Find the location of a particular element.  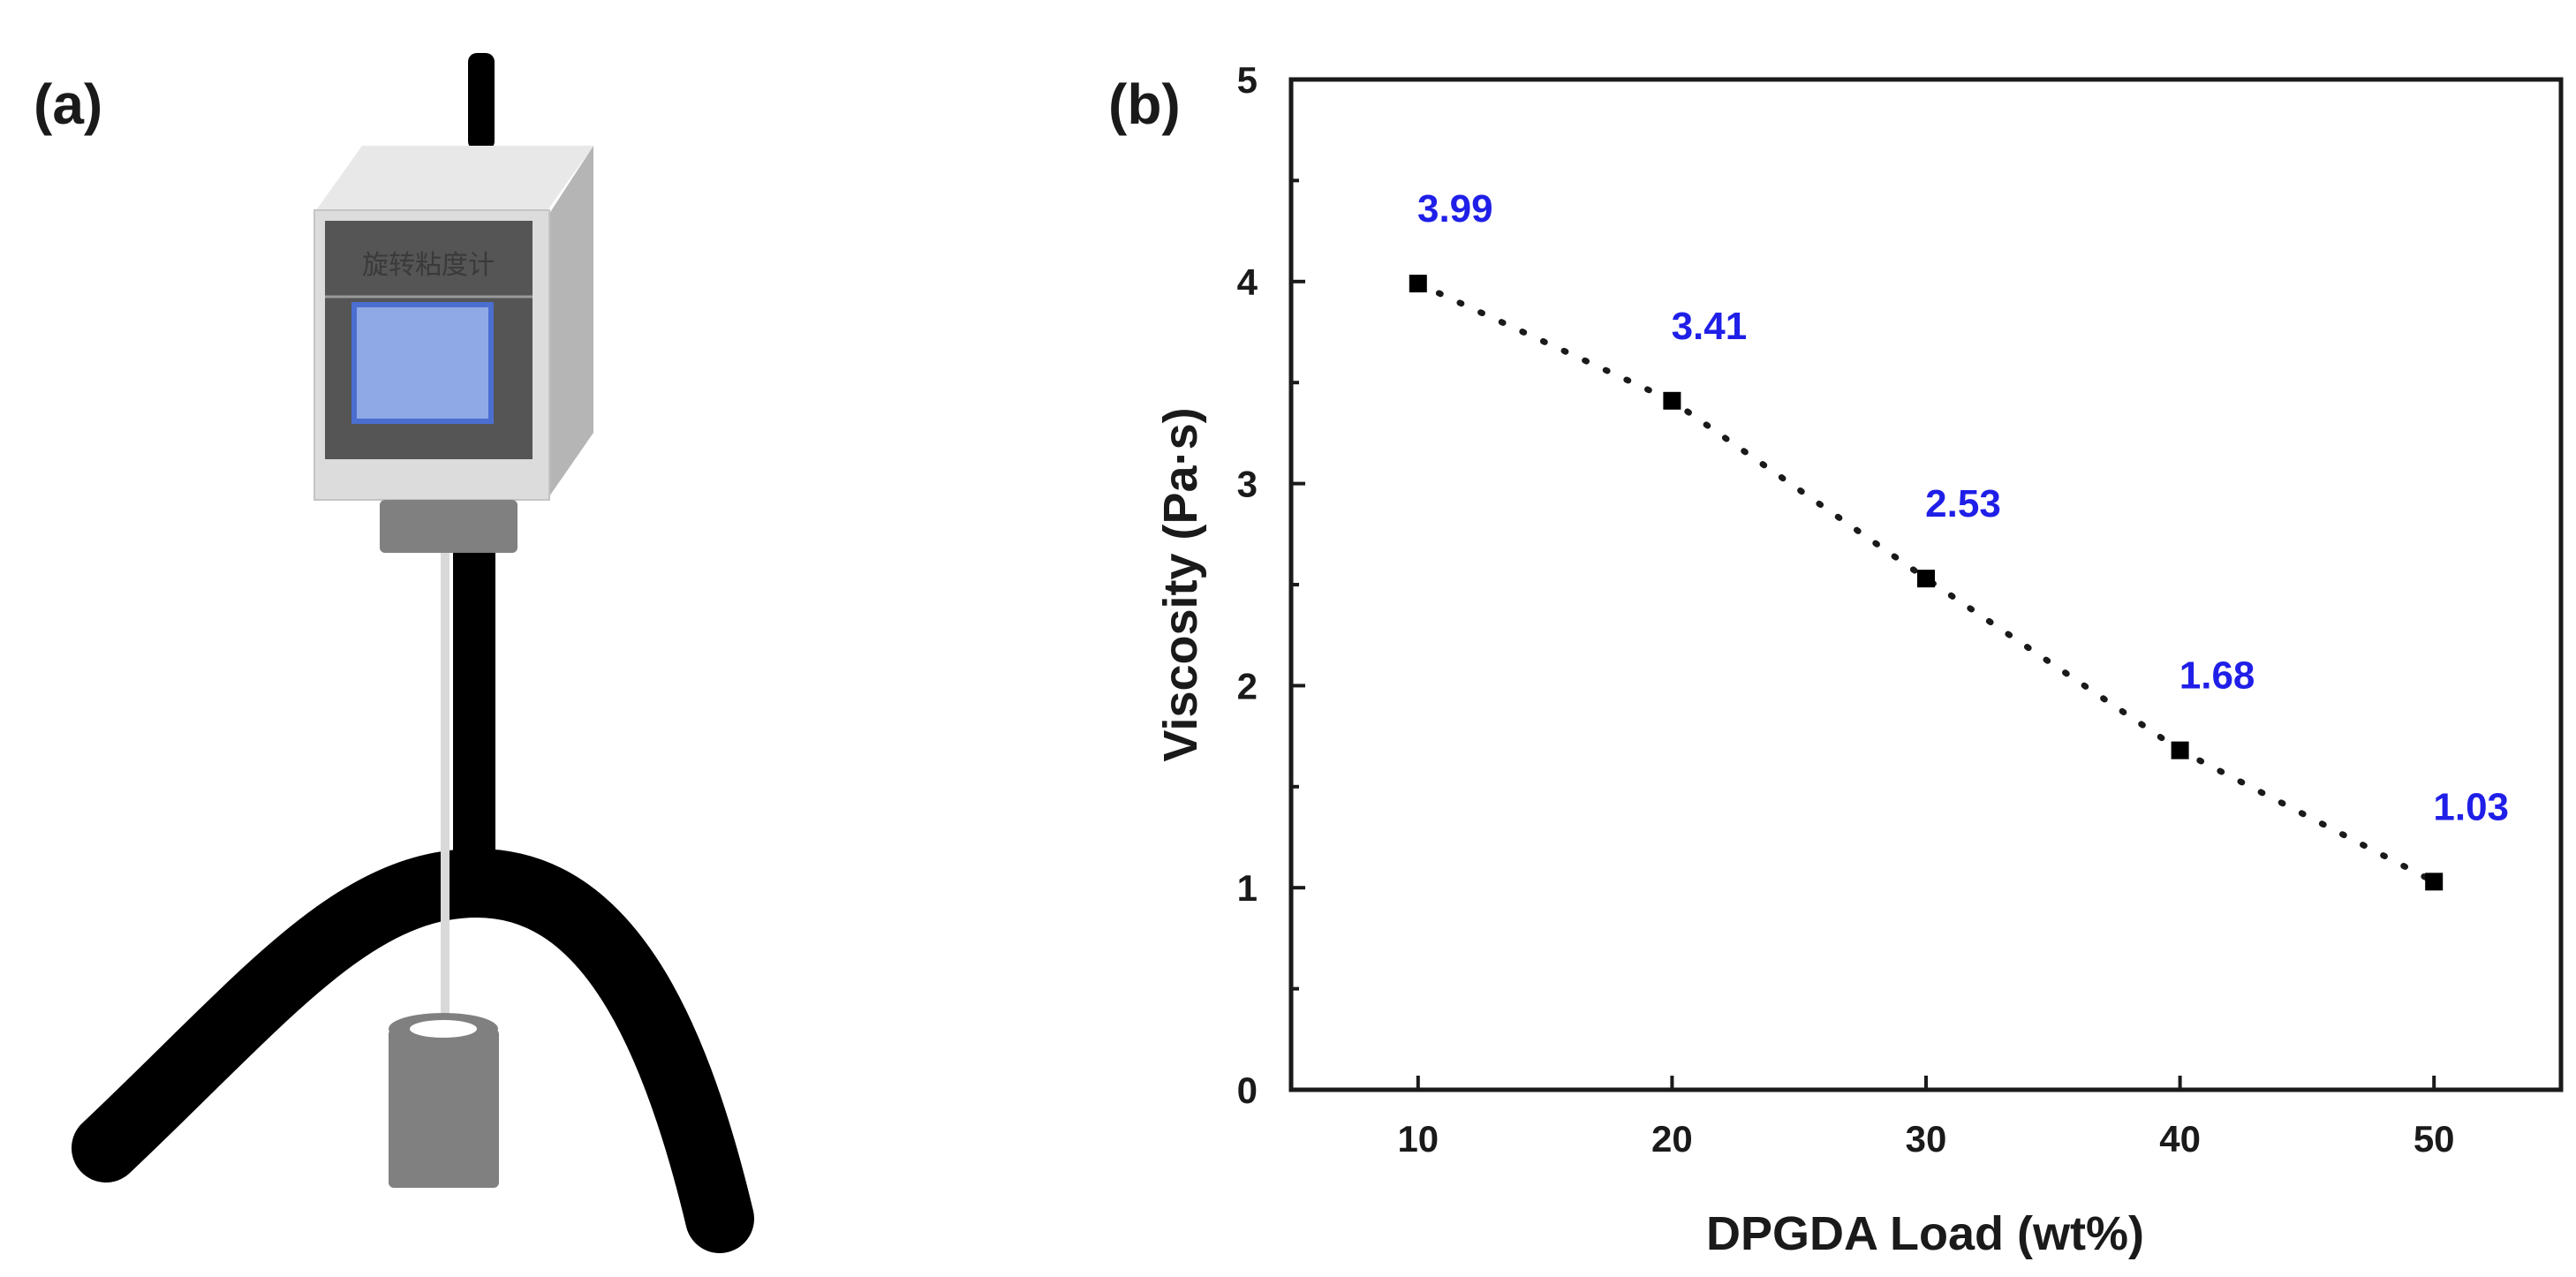

y-tick-label: 1 is located at coordinates (1247, 888).